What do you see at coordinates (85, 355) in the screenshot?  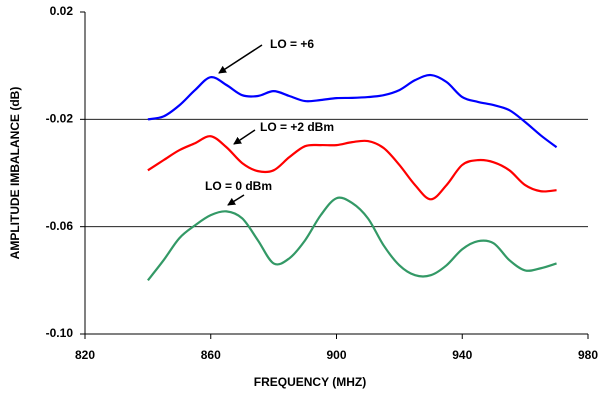 I see `x-tick-label: 820` at bounding box center [85, 355].